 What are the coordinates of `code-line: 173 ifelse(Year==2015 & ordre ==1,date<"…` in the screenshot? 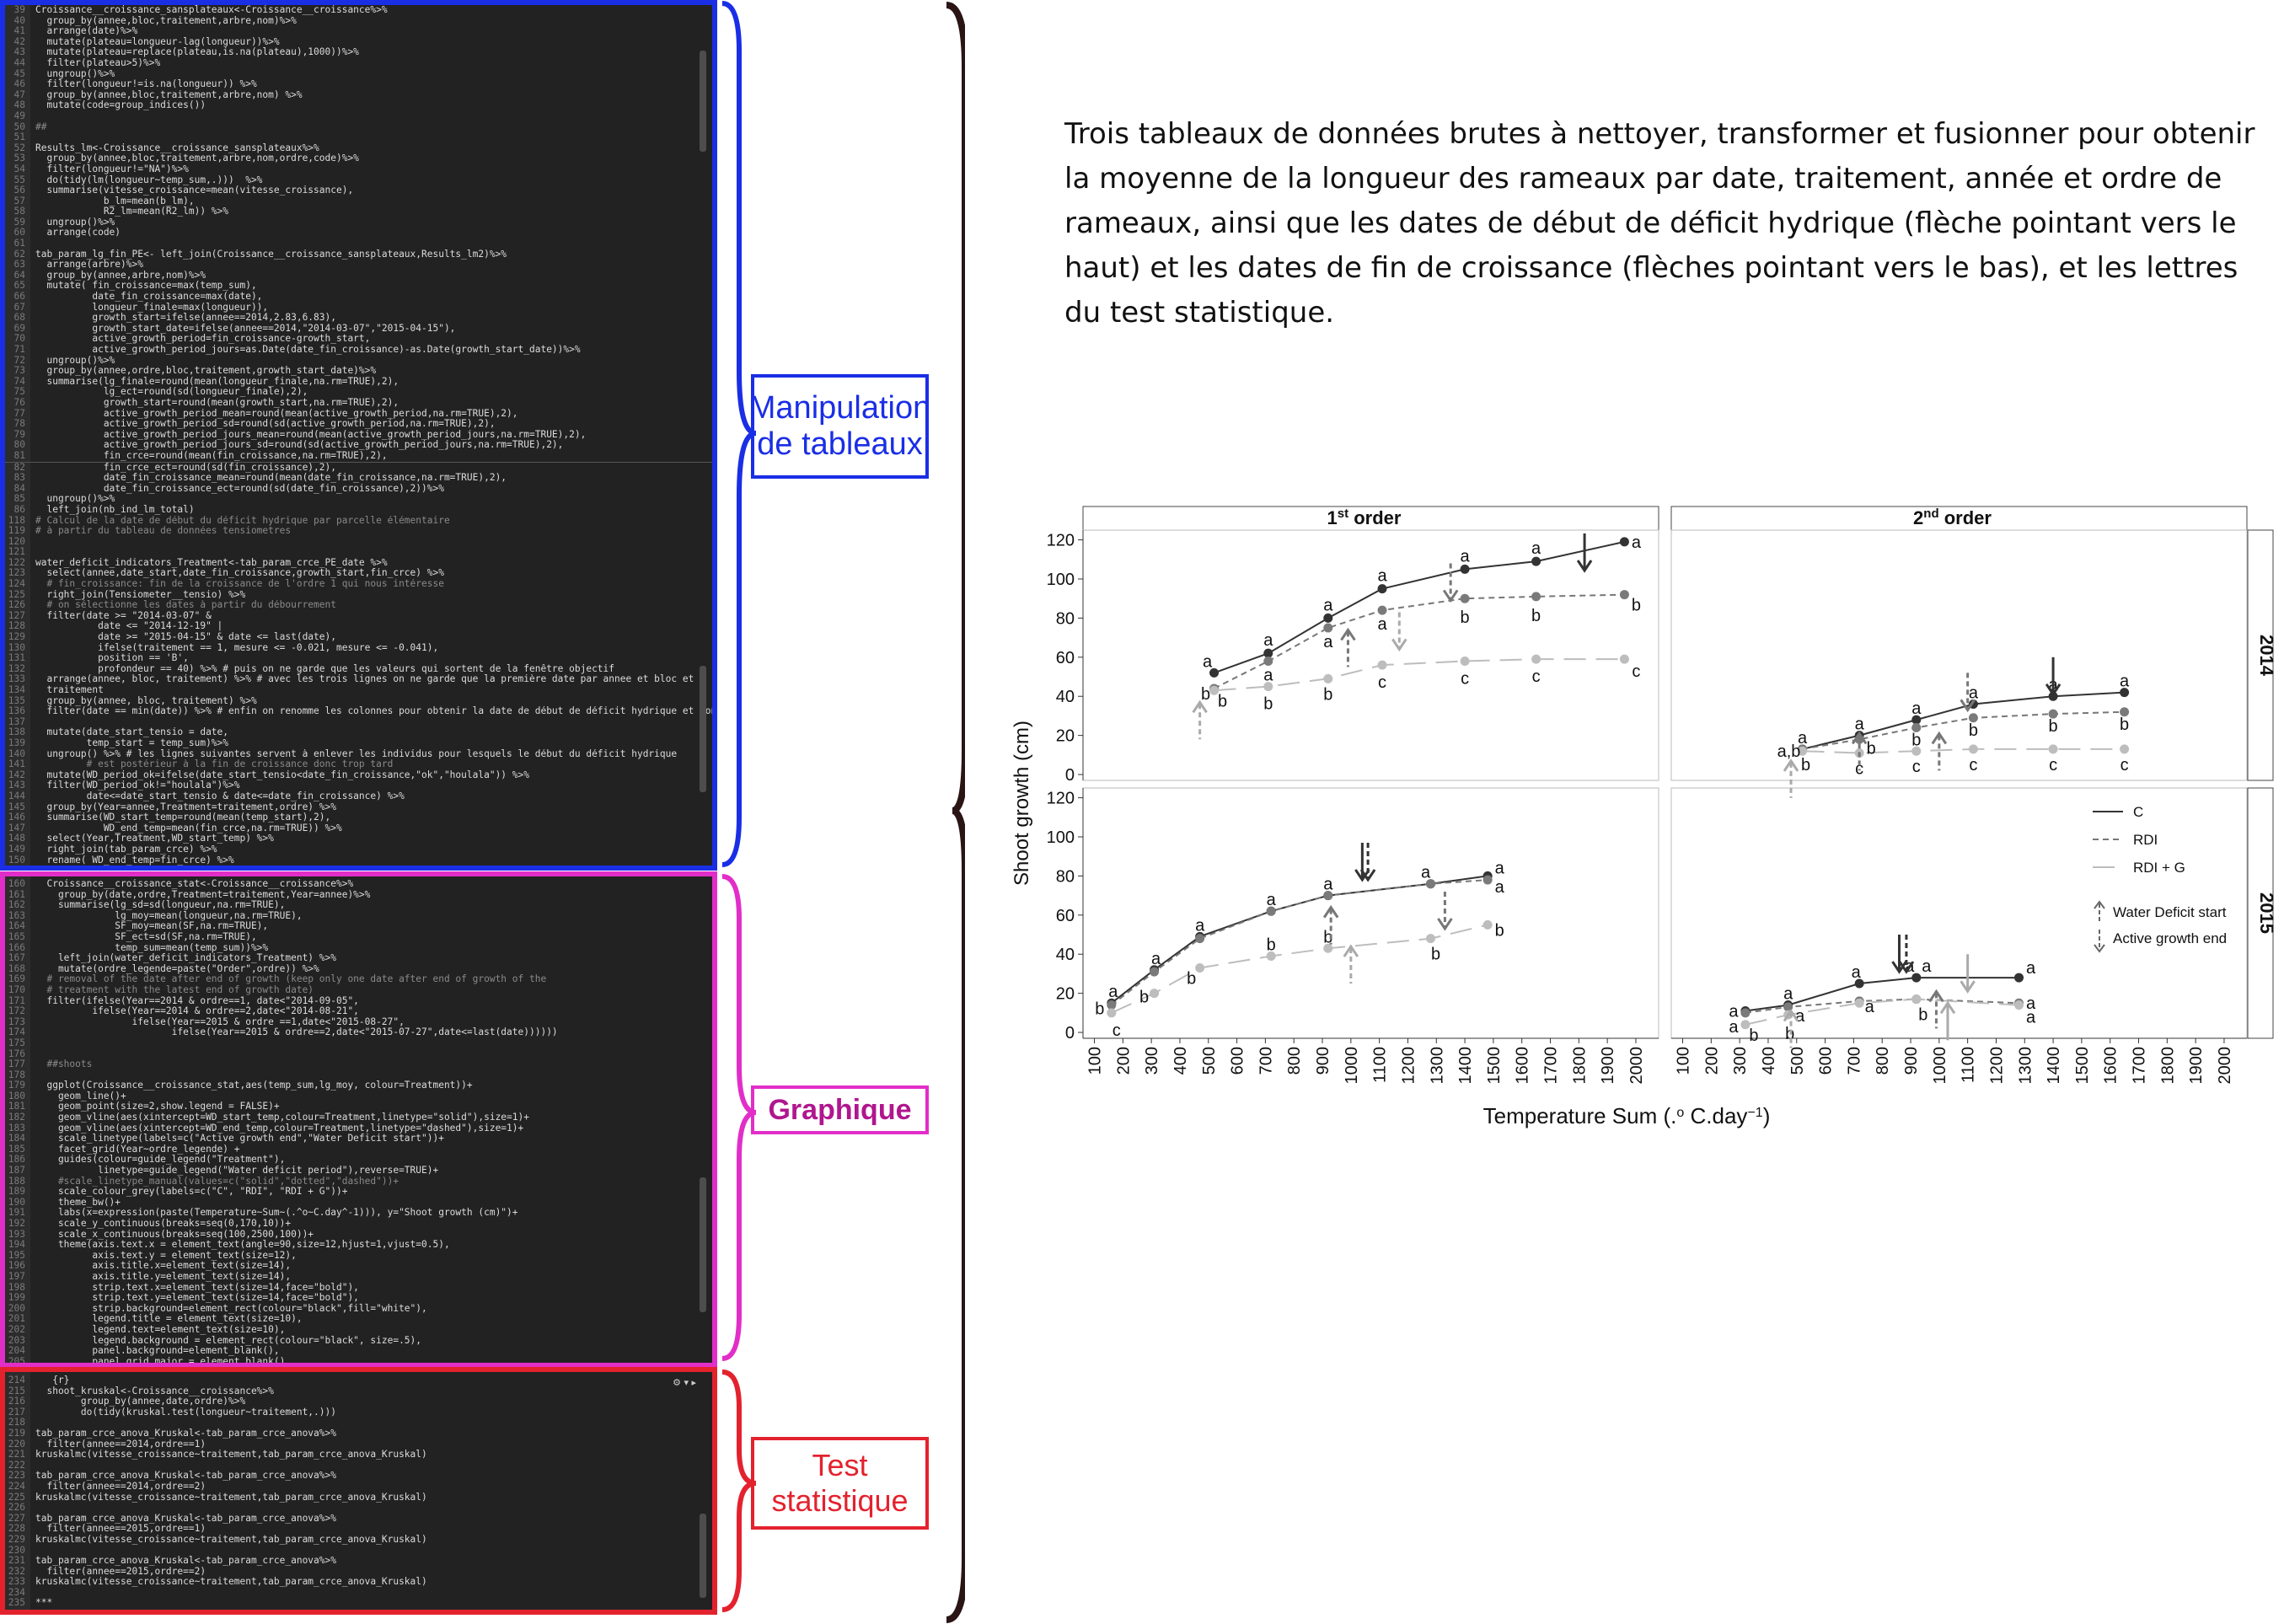 It's located at (356, 1022).